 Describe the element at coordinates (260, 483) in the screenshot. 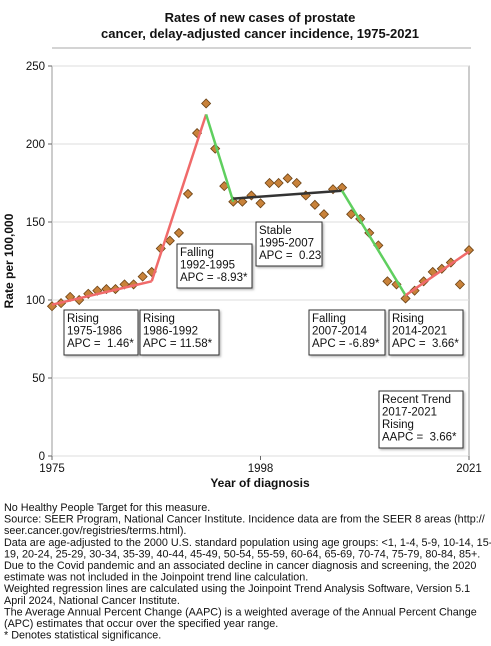

I see `x-axis-title: Year of diagnosis` at that location.